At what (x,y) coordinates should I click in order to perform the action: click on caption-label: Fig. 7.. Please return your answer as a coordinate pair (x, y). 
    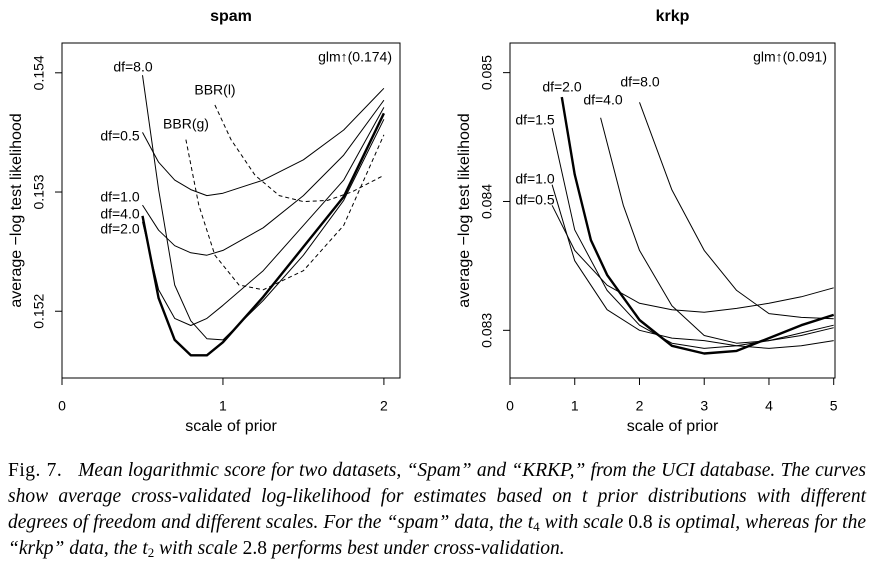
    Looking at the image, I should click on (35, 470).